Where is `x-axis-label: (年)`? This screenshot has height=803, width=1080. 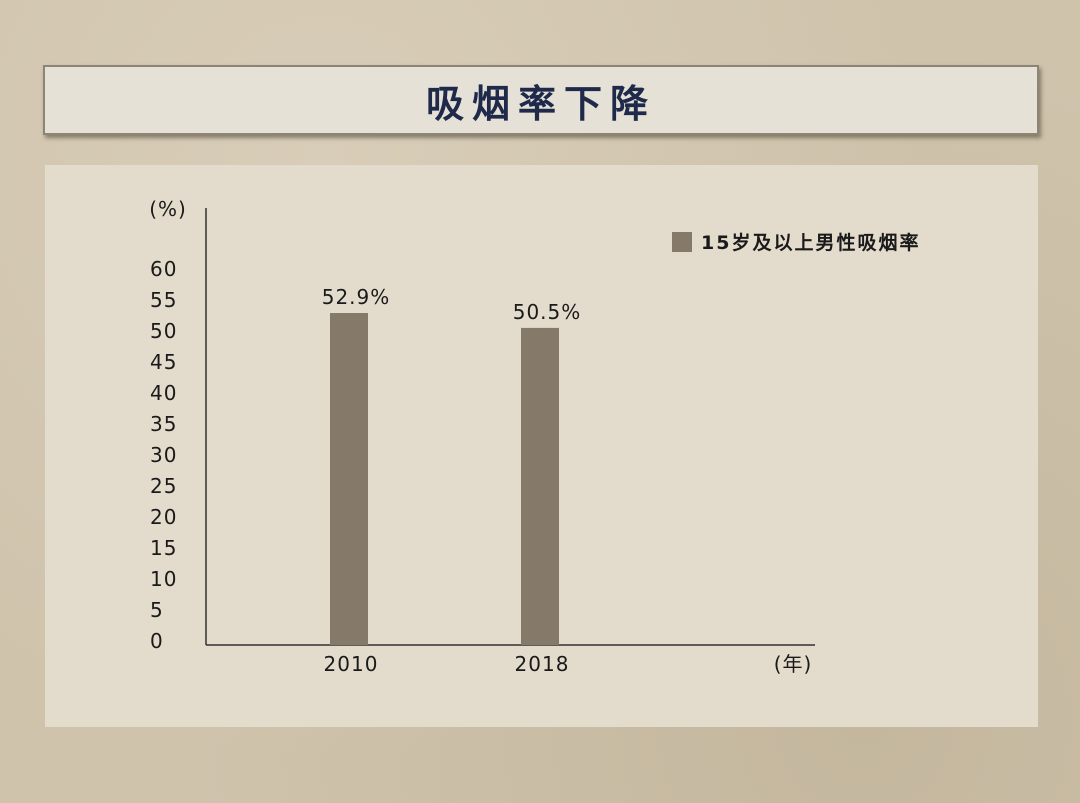 x-axis-label: (年) is located at coordinates (793, 664).